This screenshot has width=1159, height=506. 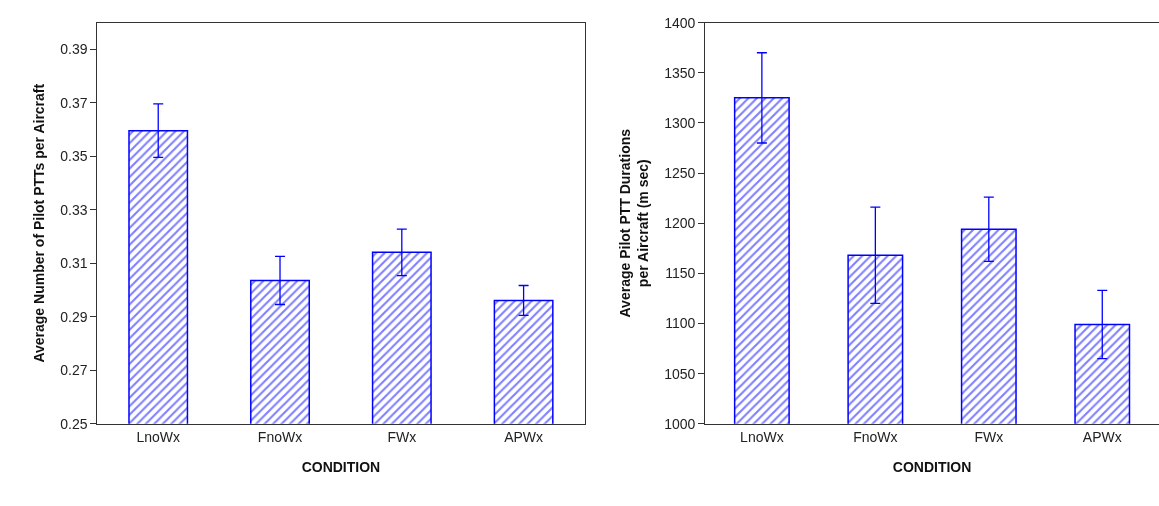 What do you see at coordinates (680, 373) in the screenshot?
I see `y-tick-label: 1050` at bounding box center [680, 373].